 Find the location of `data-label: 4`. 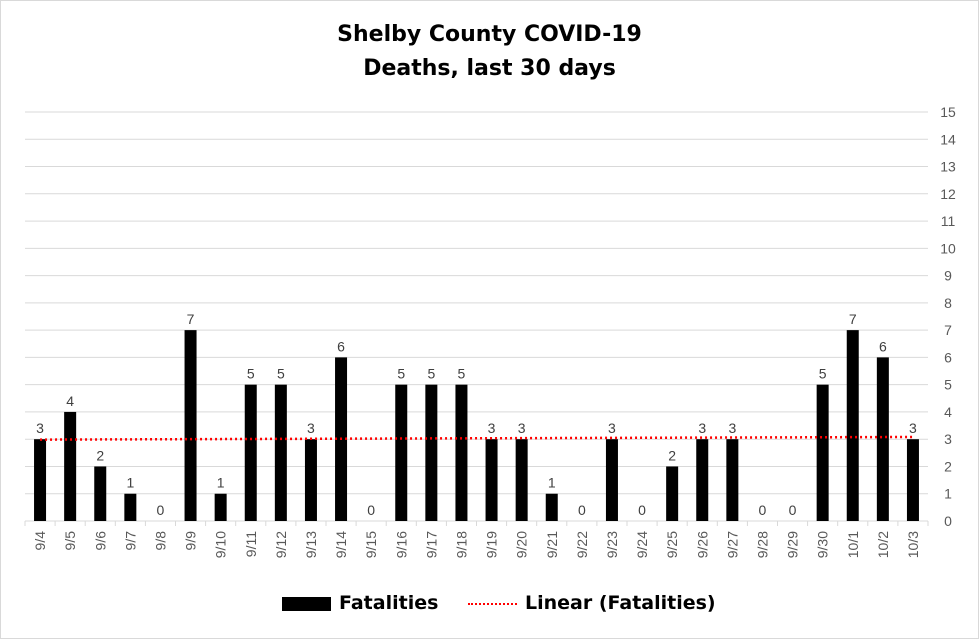

data-label: 4 is located at coordinates (70, 401).